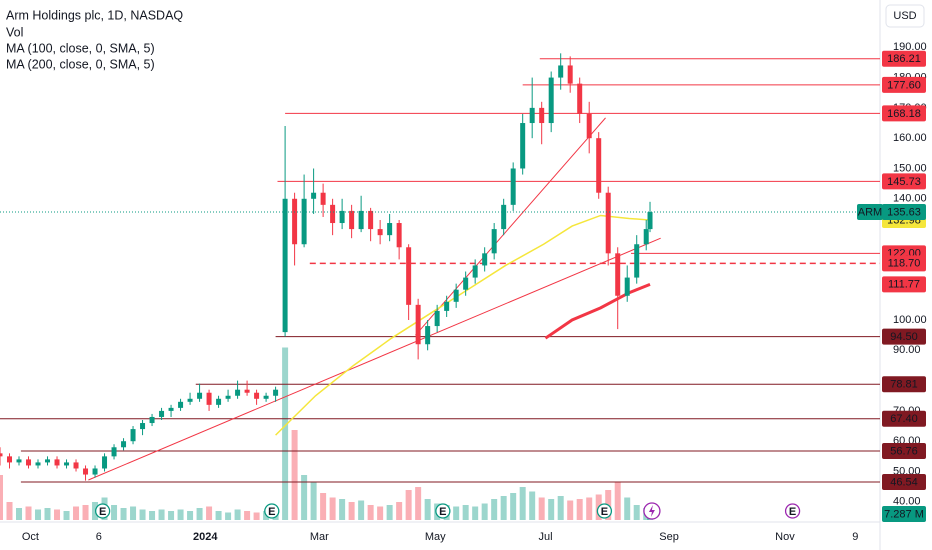  Describe the element at coordinates (904, 59) in the screenshot. I see `price-tag-label: 186.21` at that location.